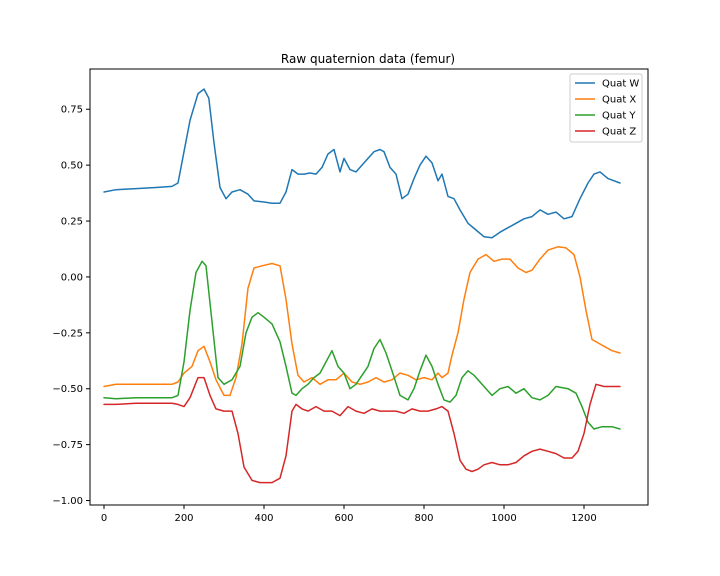 This screenshot has width=720, height=576. I want to click on chart-title: Raw quaternion data (femur), so click(368, 59).